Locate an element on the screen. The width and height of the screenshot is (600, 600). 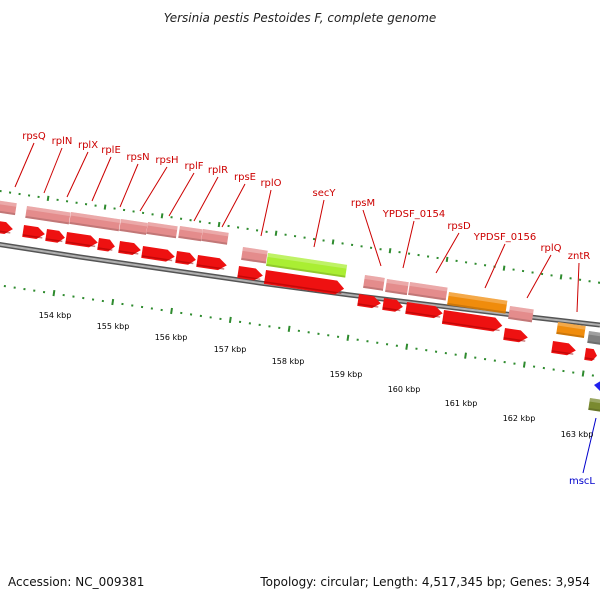
gene-label: rpsN is located at coordinates (137, 157).